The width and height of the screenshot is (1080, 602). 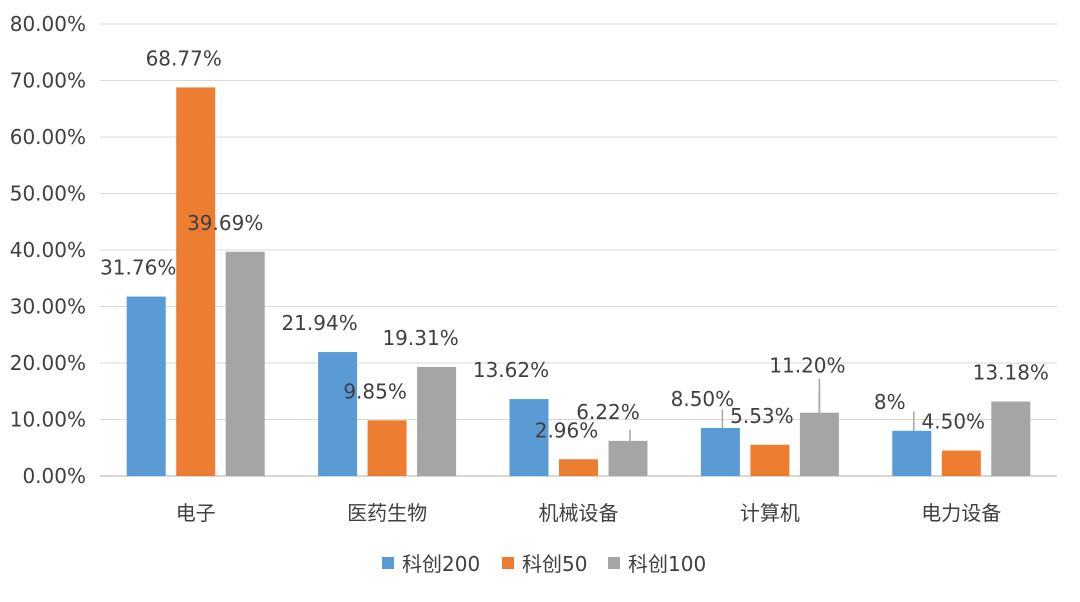 I want to click on data-label: 8%, so click(x=890, y=402).